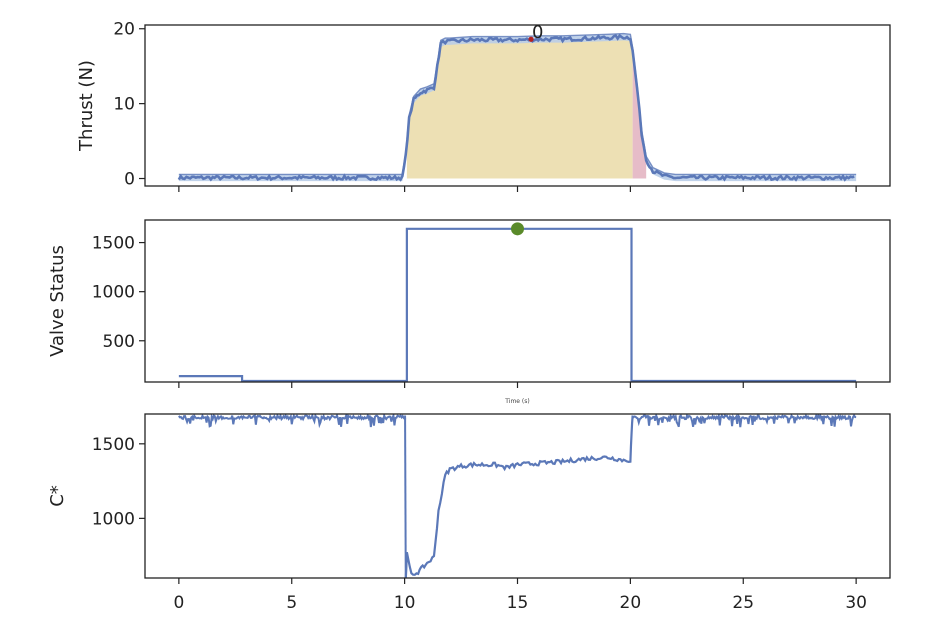  What do you see at coordinates (405, 496) in the screenshot?
I see `cstar-drop-line` at bounding box center [405, 496].